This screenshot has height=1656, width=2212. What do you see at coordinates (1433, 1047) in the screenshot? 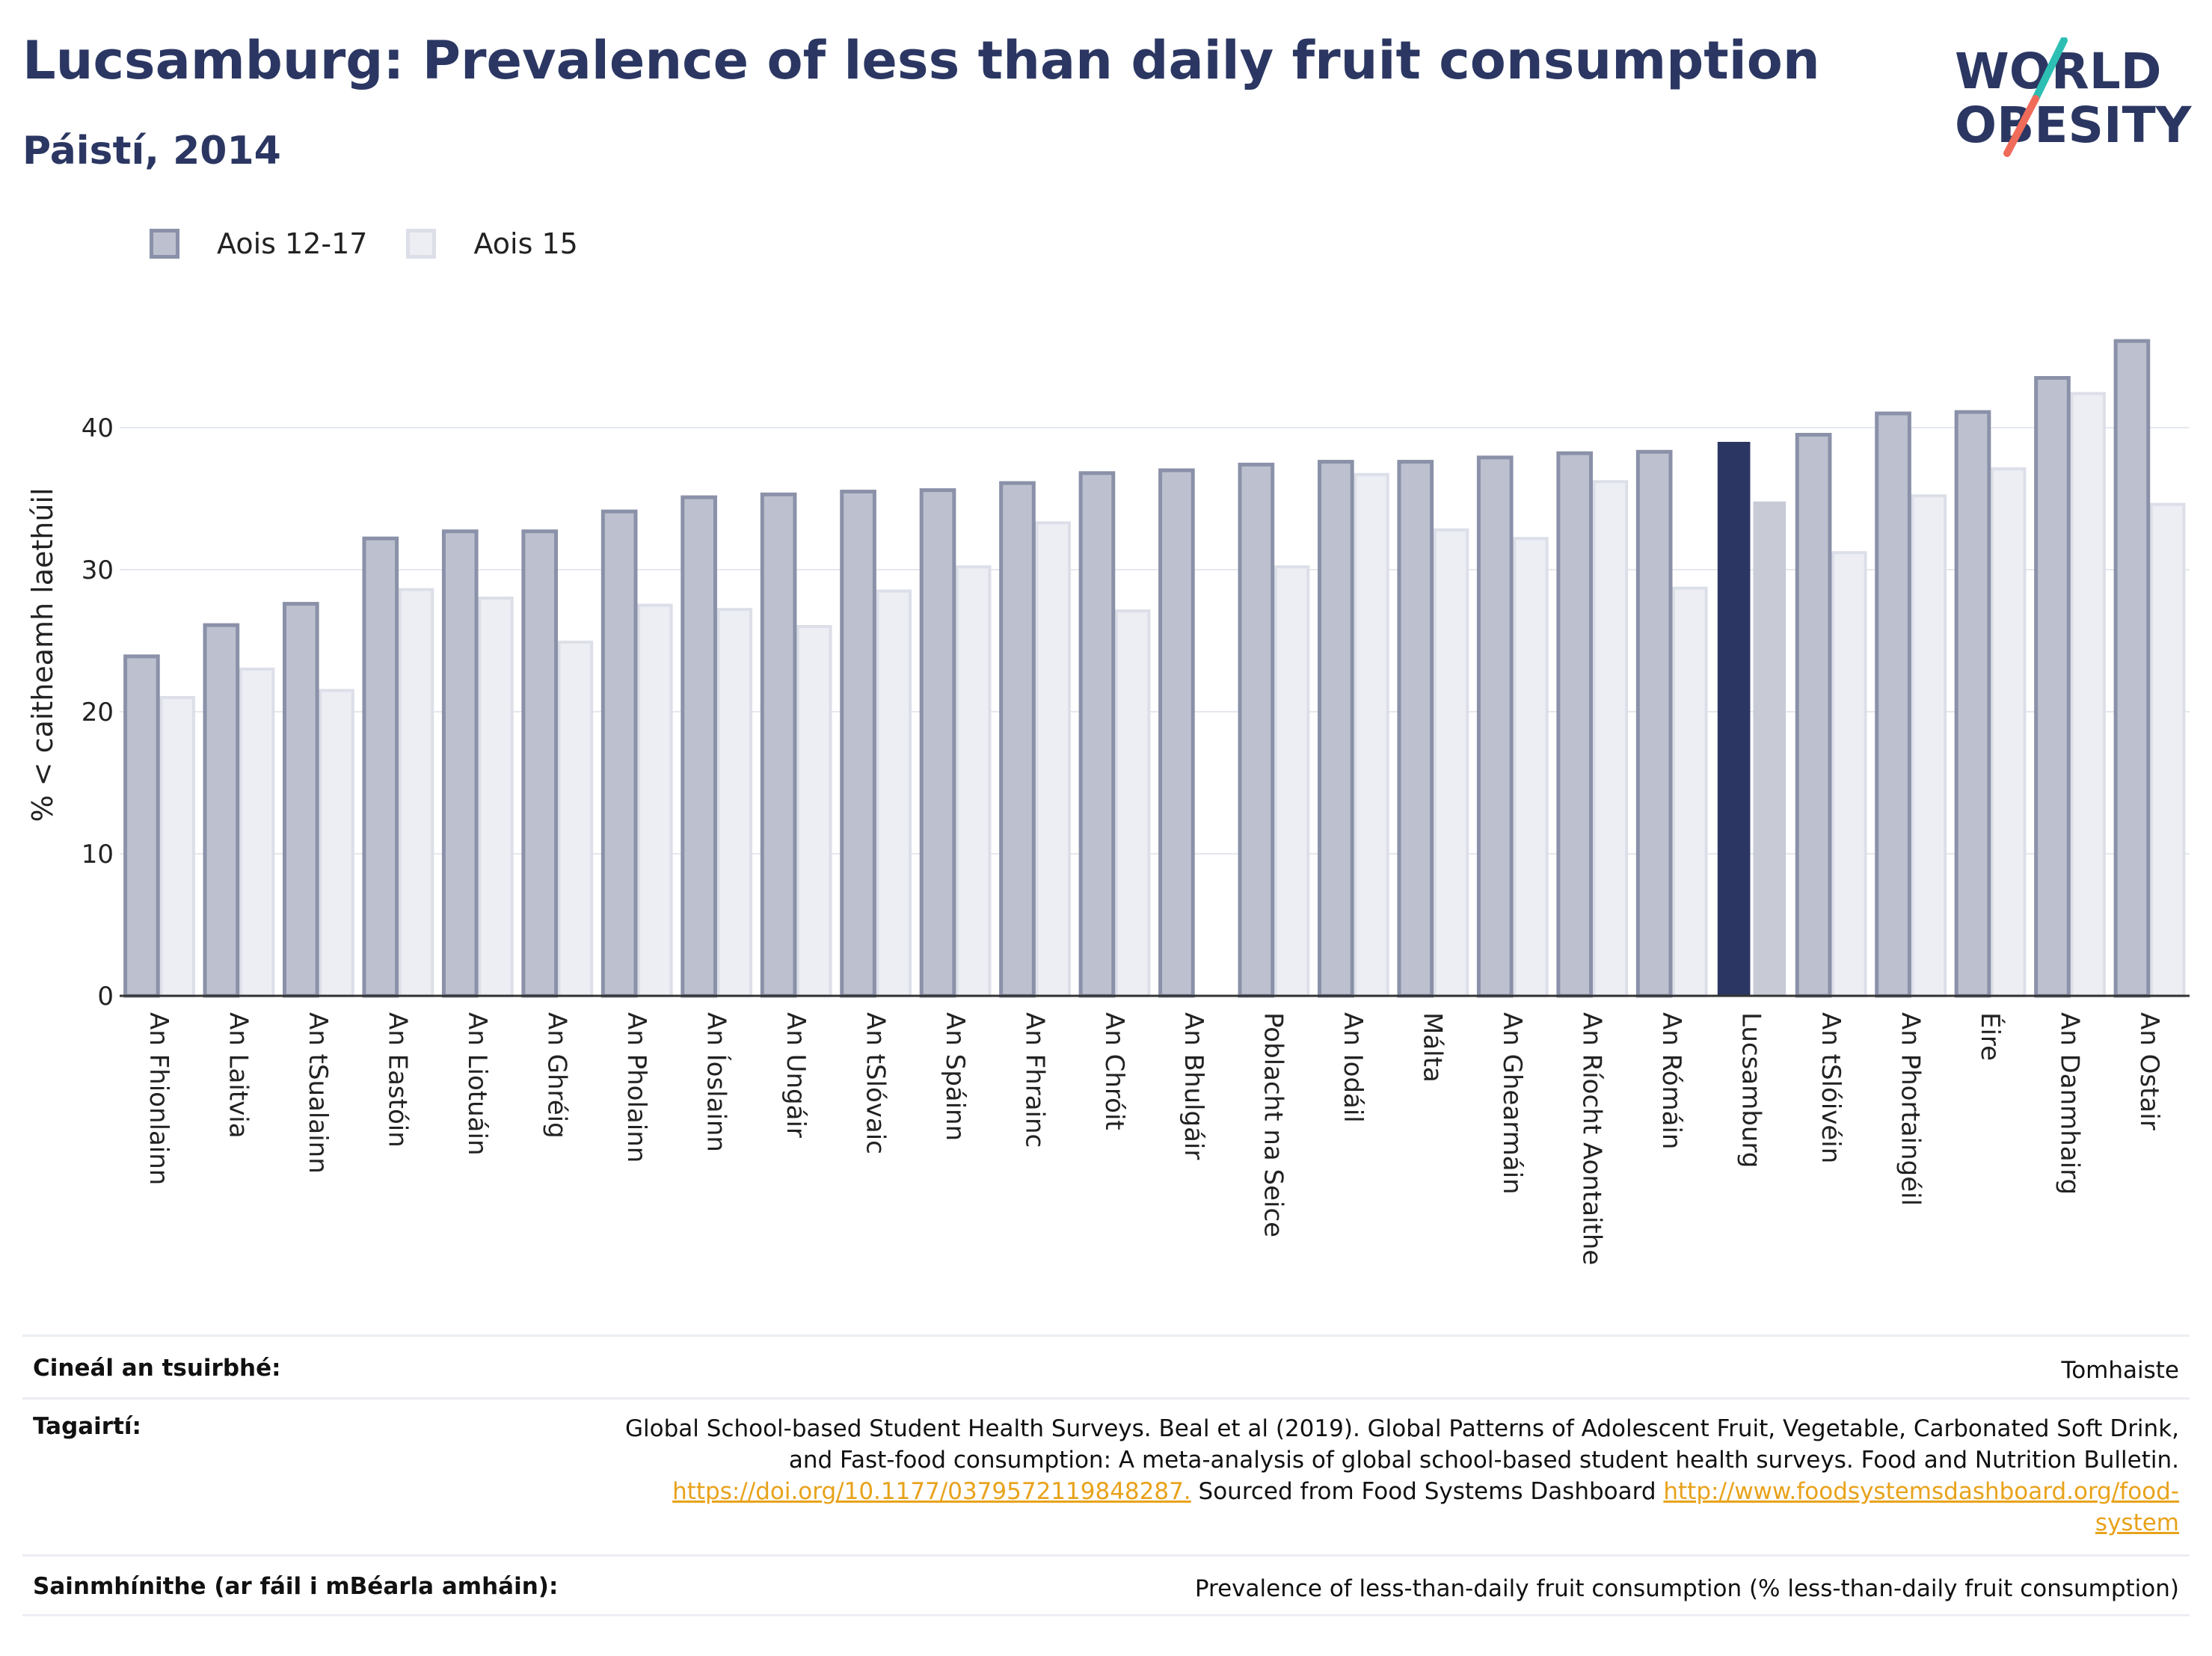
I see `x-tick-label-malta: Málta` at bounding box center [1433, 1047].